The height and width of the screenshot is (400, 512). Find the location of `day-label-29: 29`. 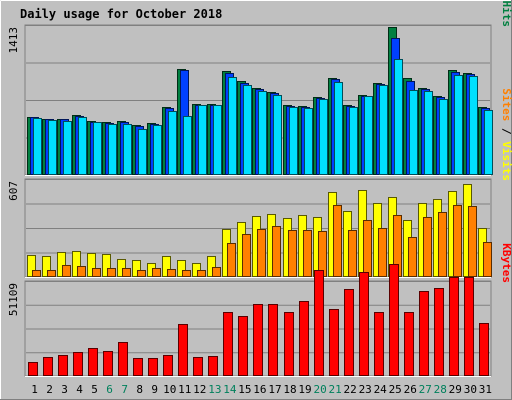

day-label-29: 29 is located at coordinates (455, 389).